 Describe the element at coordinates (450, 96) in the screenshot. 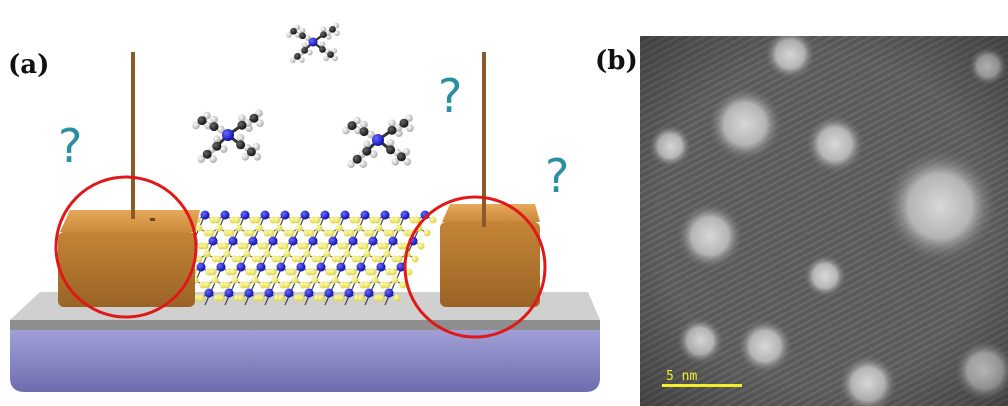

I see `question-mark-top-right: ?` at that location.